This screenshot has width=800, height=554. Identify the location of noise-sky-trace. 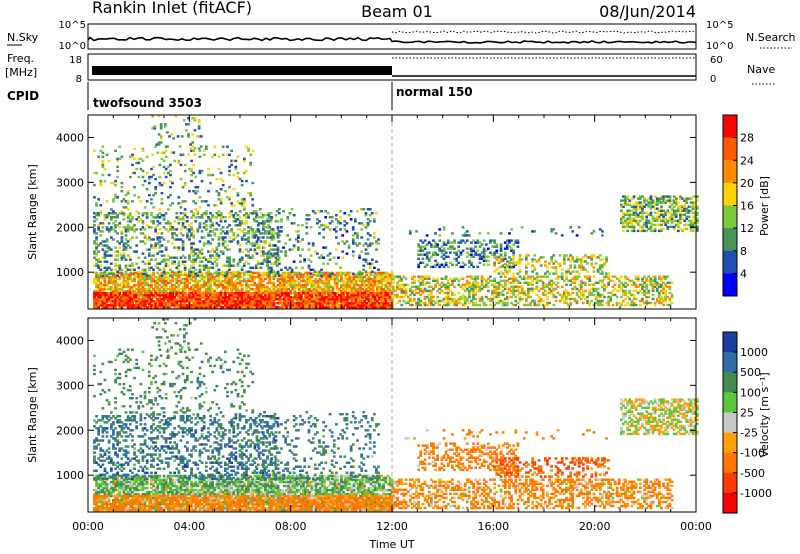
(392, 40).